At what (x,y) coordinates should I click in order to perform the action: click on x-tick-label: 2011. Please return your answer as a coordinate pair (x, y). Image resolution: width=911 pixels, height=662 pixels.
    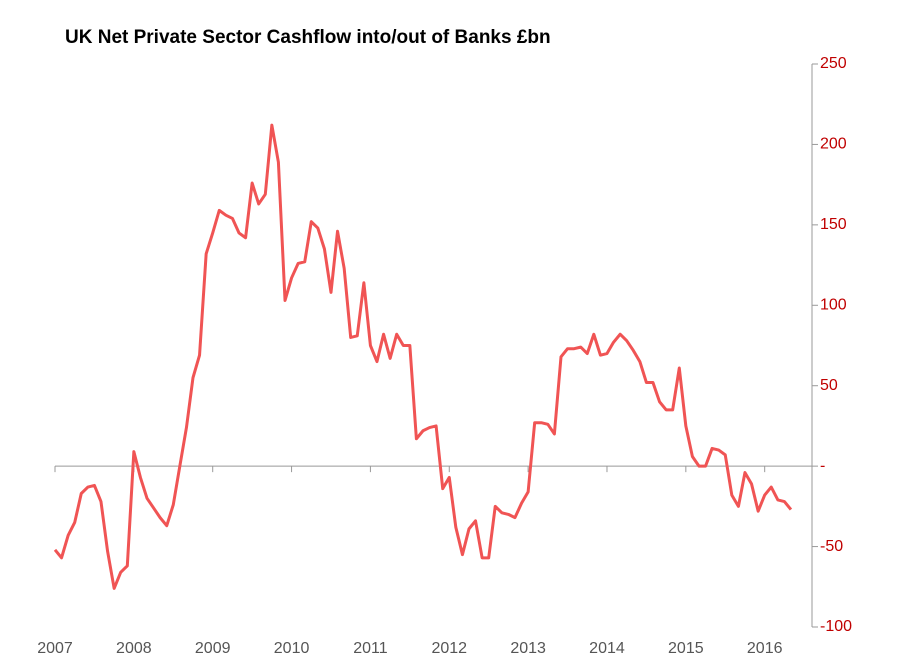
    Looking at the image, I should click on (370, 648).